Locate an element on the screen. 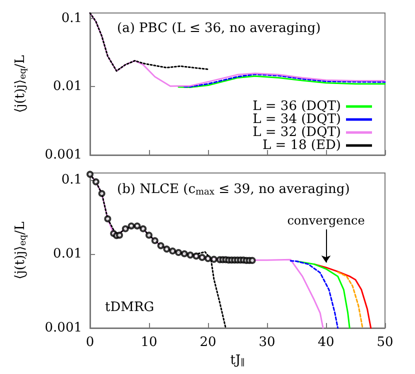 The height and width of the screenshot is (374, 415). x-tick-label: 40 is located at coordinates (326, 342).